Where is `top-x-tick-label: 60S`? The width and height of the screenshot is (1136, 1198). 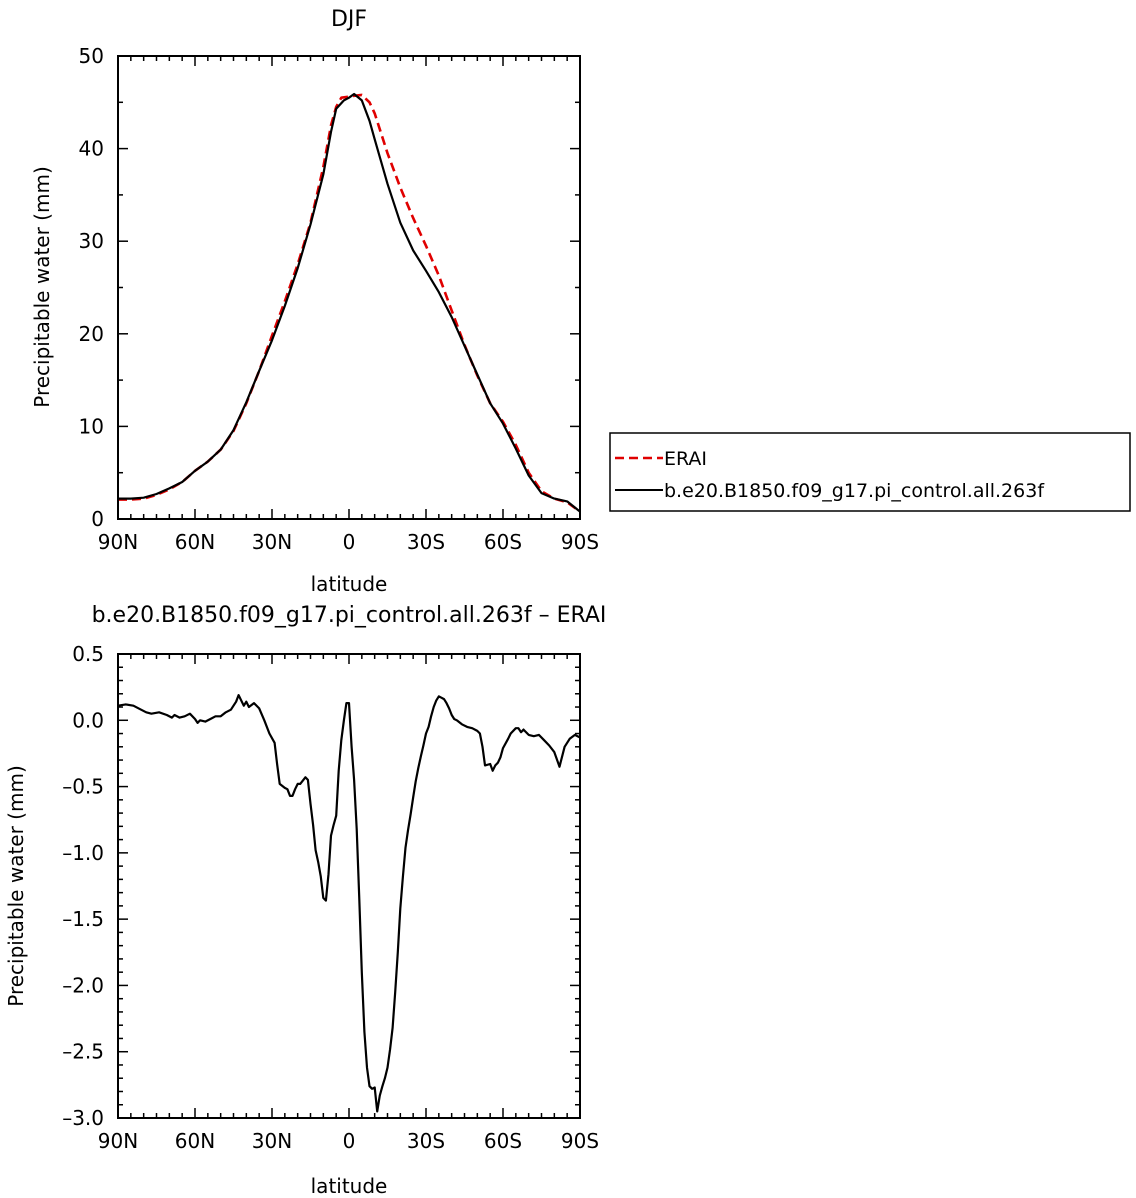
top-x-tick-label: 60S is located at coordinates (503, 542).